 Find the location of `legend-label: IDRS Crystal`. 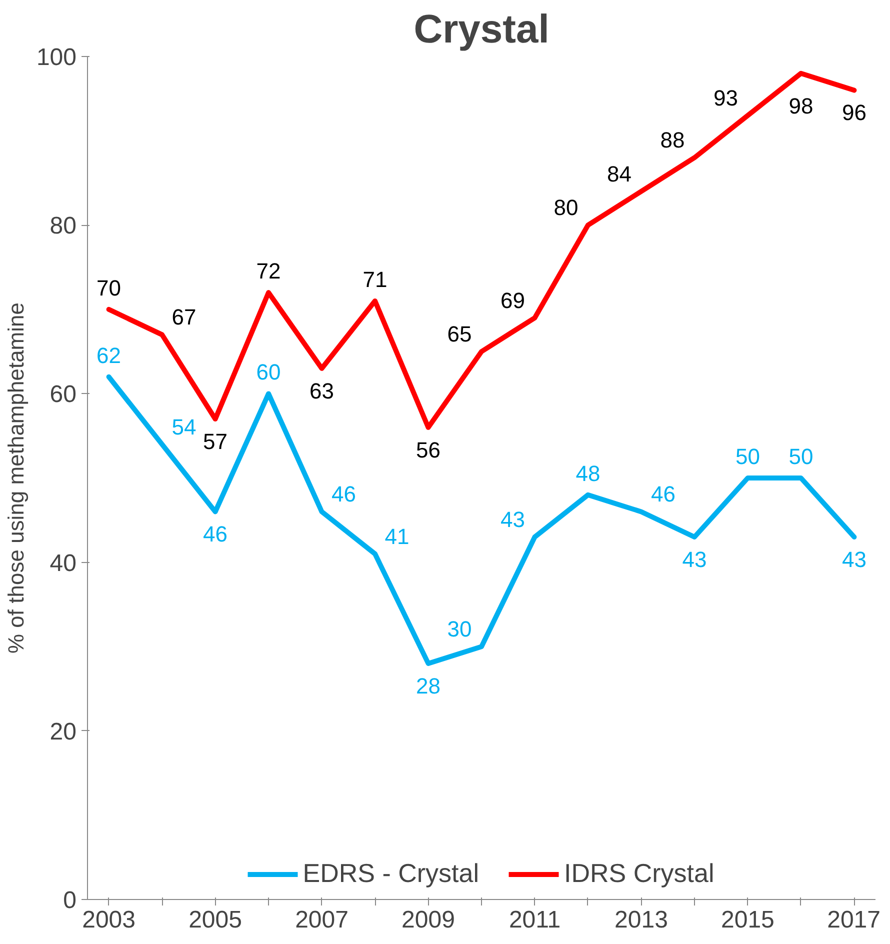

legend-label: IDRS Crystal is located at coordinates (639, 873).